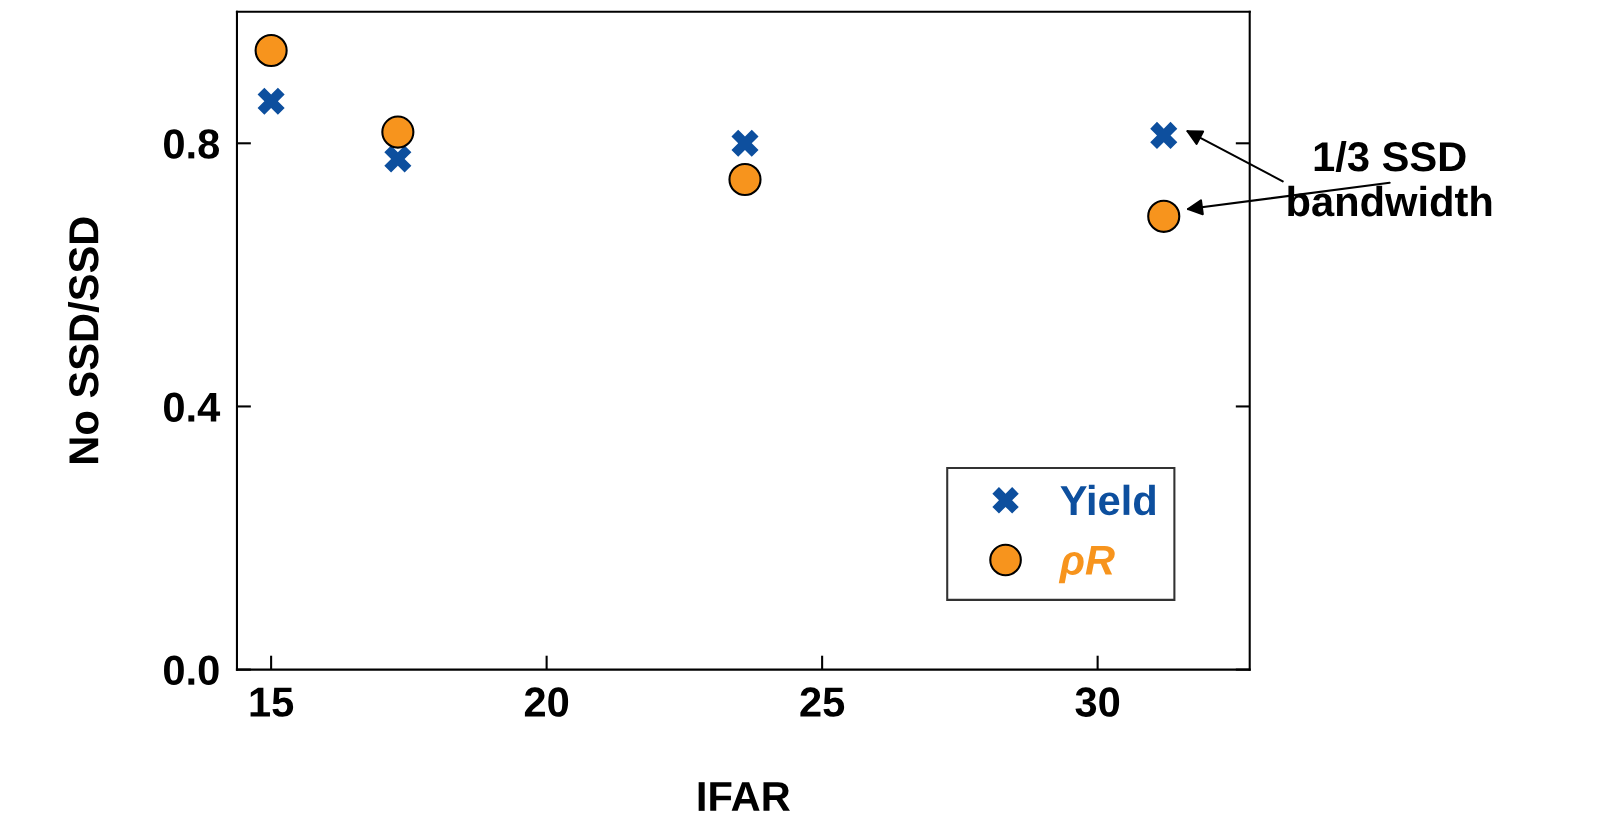 The image size is (1623, 837). Describe the element at coordinates (192, 407) in the screenshot. I see `y-tick-label: 0.4` at that location.